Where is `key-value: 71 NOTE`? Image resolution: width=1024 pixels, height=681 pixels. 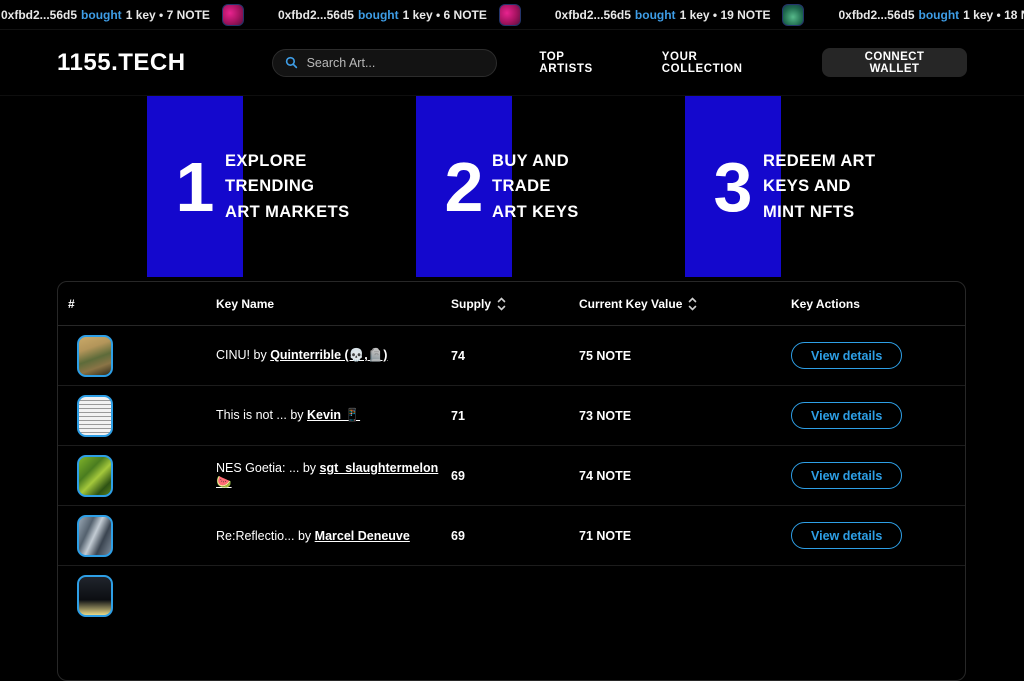 key-value: 71 NOTE is located at coordinates (605, 535).